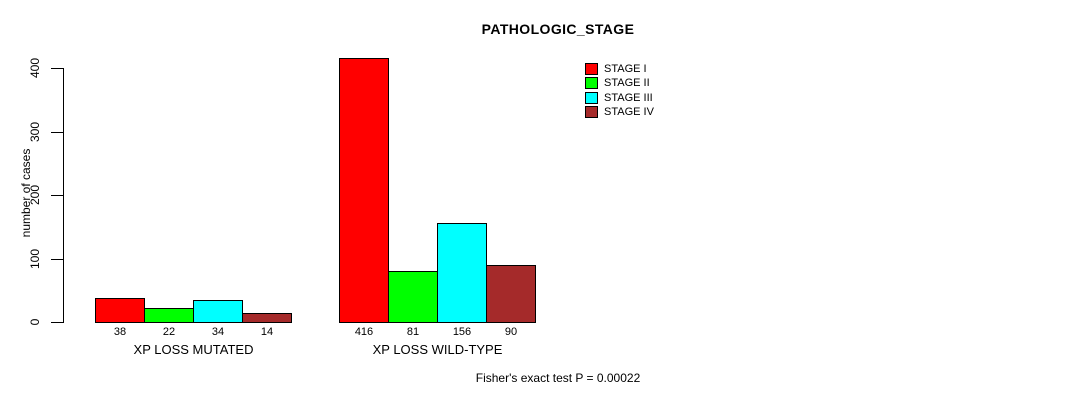  Describe the element at coordinates (35, 195) in the screenshot. I see `y-tick-label-200: 200` at that location.